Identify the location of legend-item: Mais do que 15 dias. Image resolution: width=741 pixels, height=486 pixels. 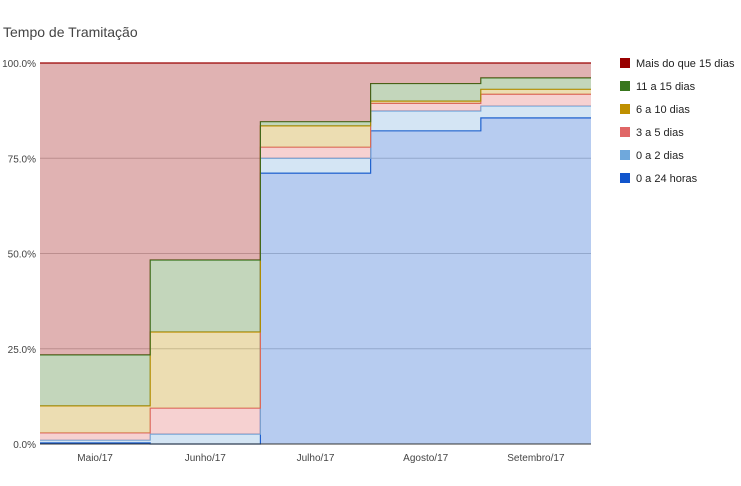
(677, 64).